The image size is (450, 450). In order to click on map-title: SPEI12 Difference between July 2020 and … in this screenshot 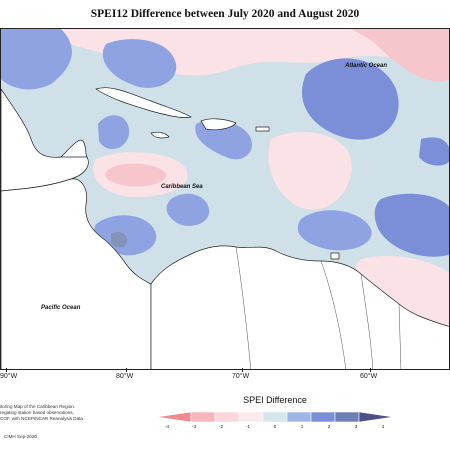, I will do `click(225, 14)`.